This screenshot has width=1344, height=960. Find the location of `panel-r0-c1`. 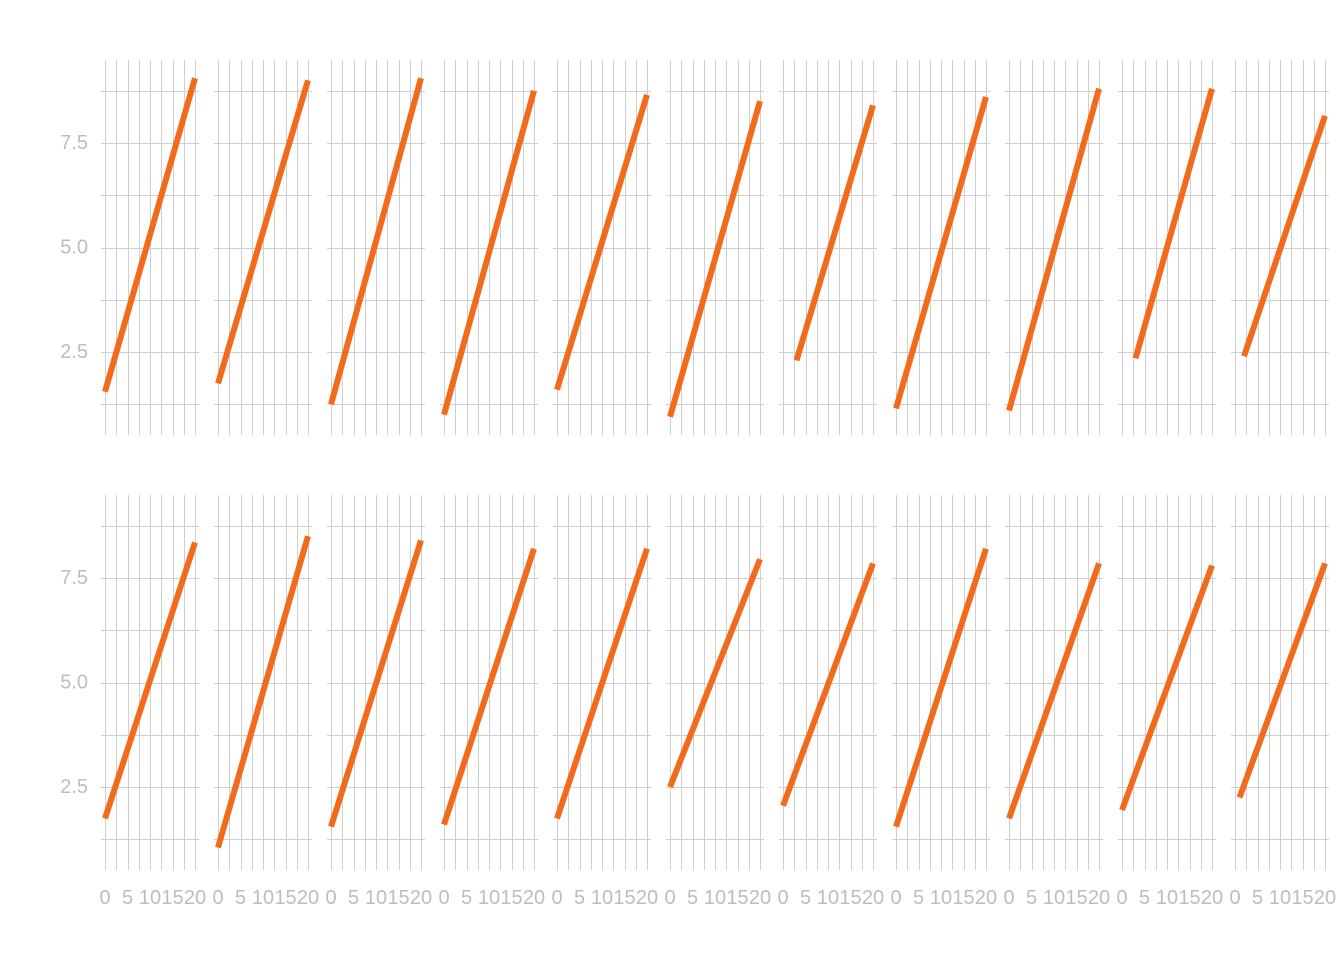

panel-r0-c1 is located at coordinates (263, 247).